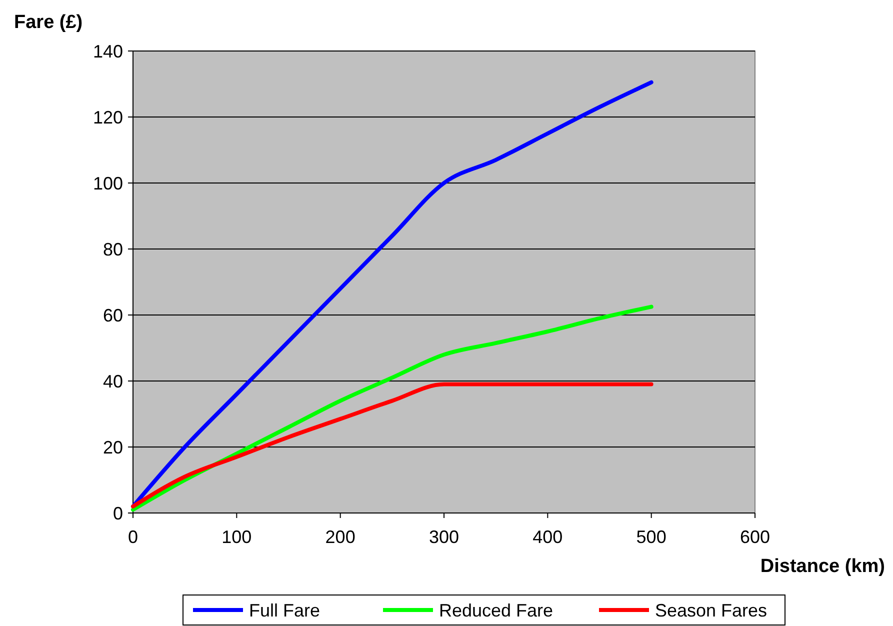 This screenshot has width=893, height=626. What do you see at coordinates (112, 315) in the screenshot?
I see `y-tick-label: 60` at bounding box center [112, 315].